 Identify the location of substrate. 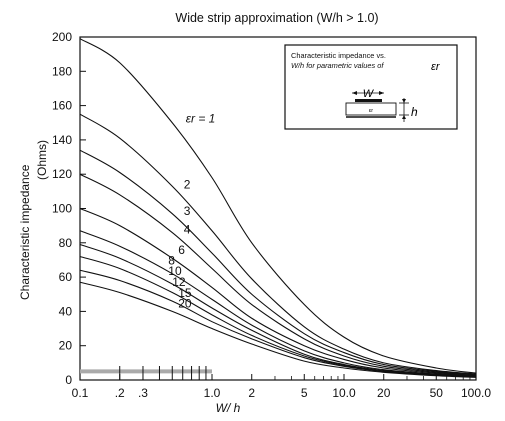
(371, 109).